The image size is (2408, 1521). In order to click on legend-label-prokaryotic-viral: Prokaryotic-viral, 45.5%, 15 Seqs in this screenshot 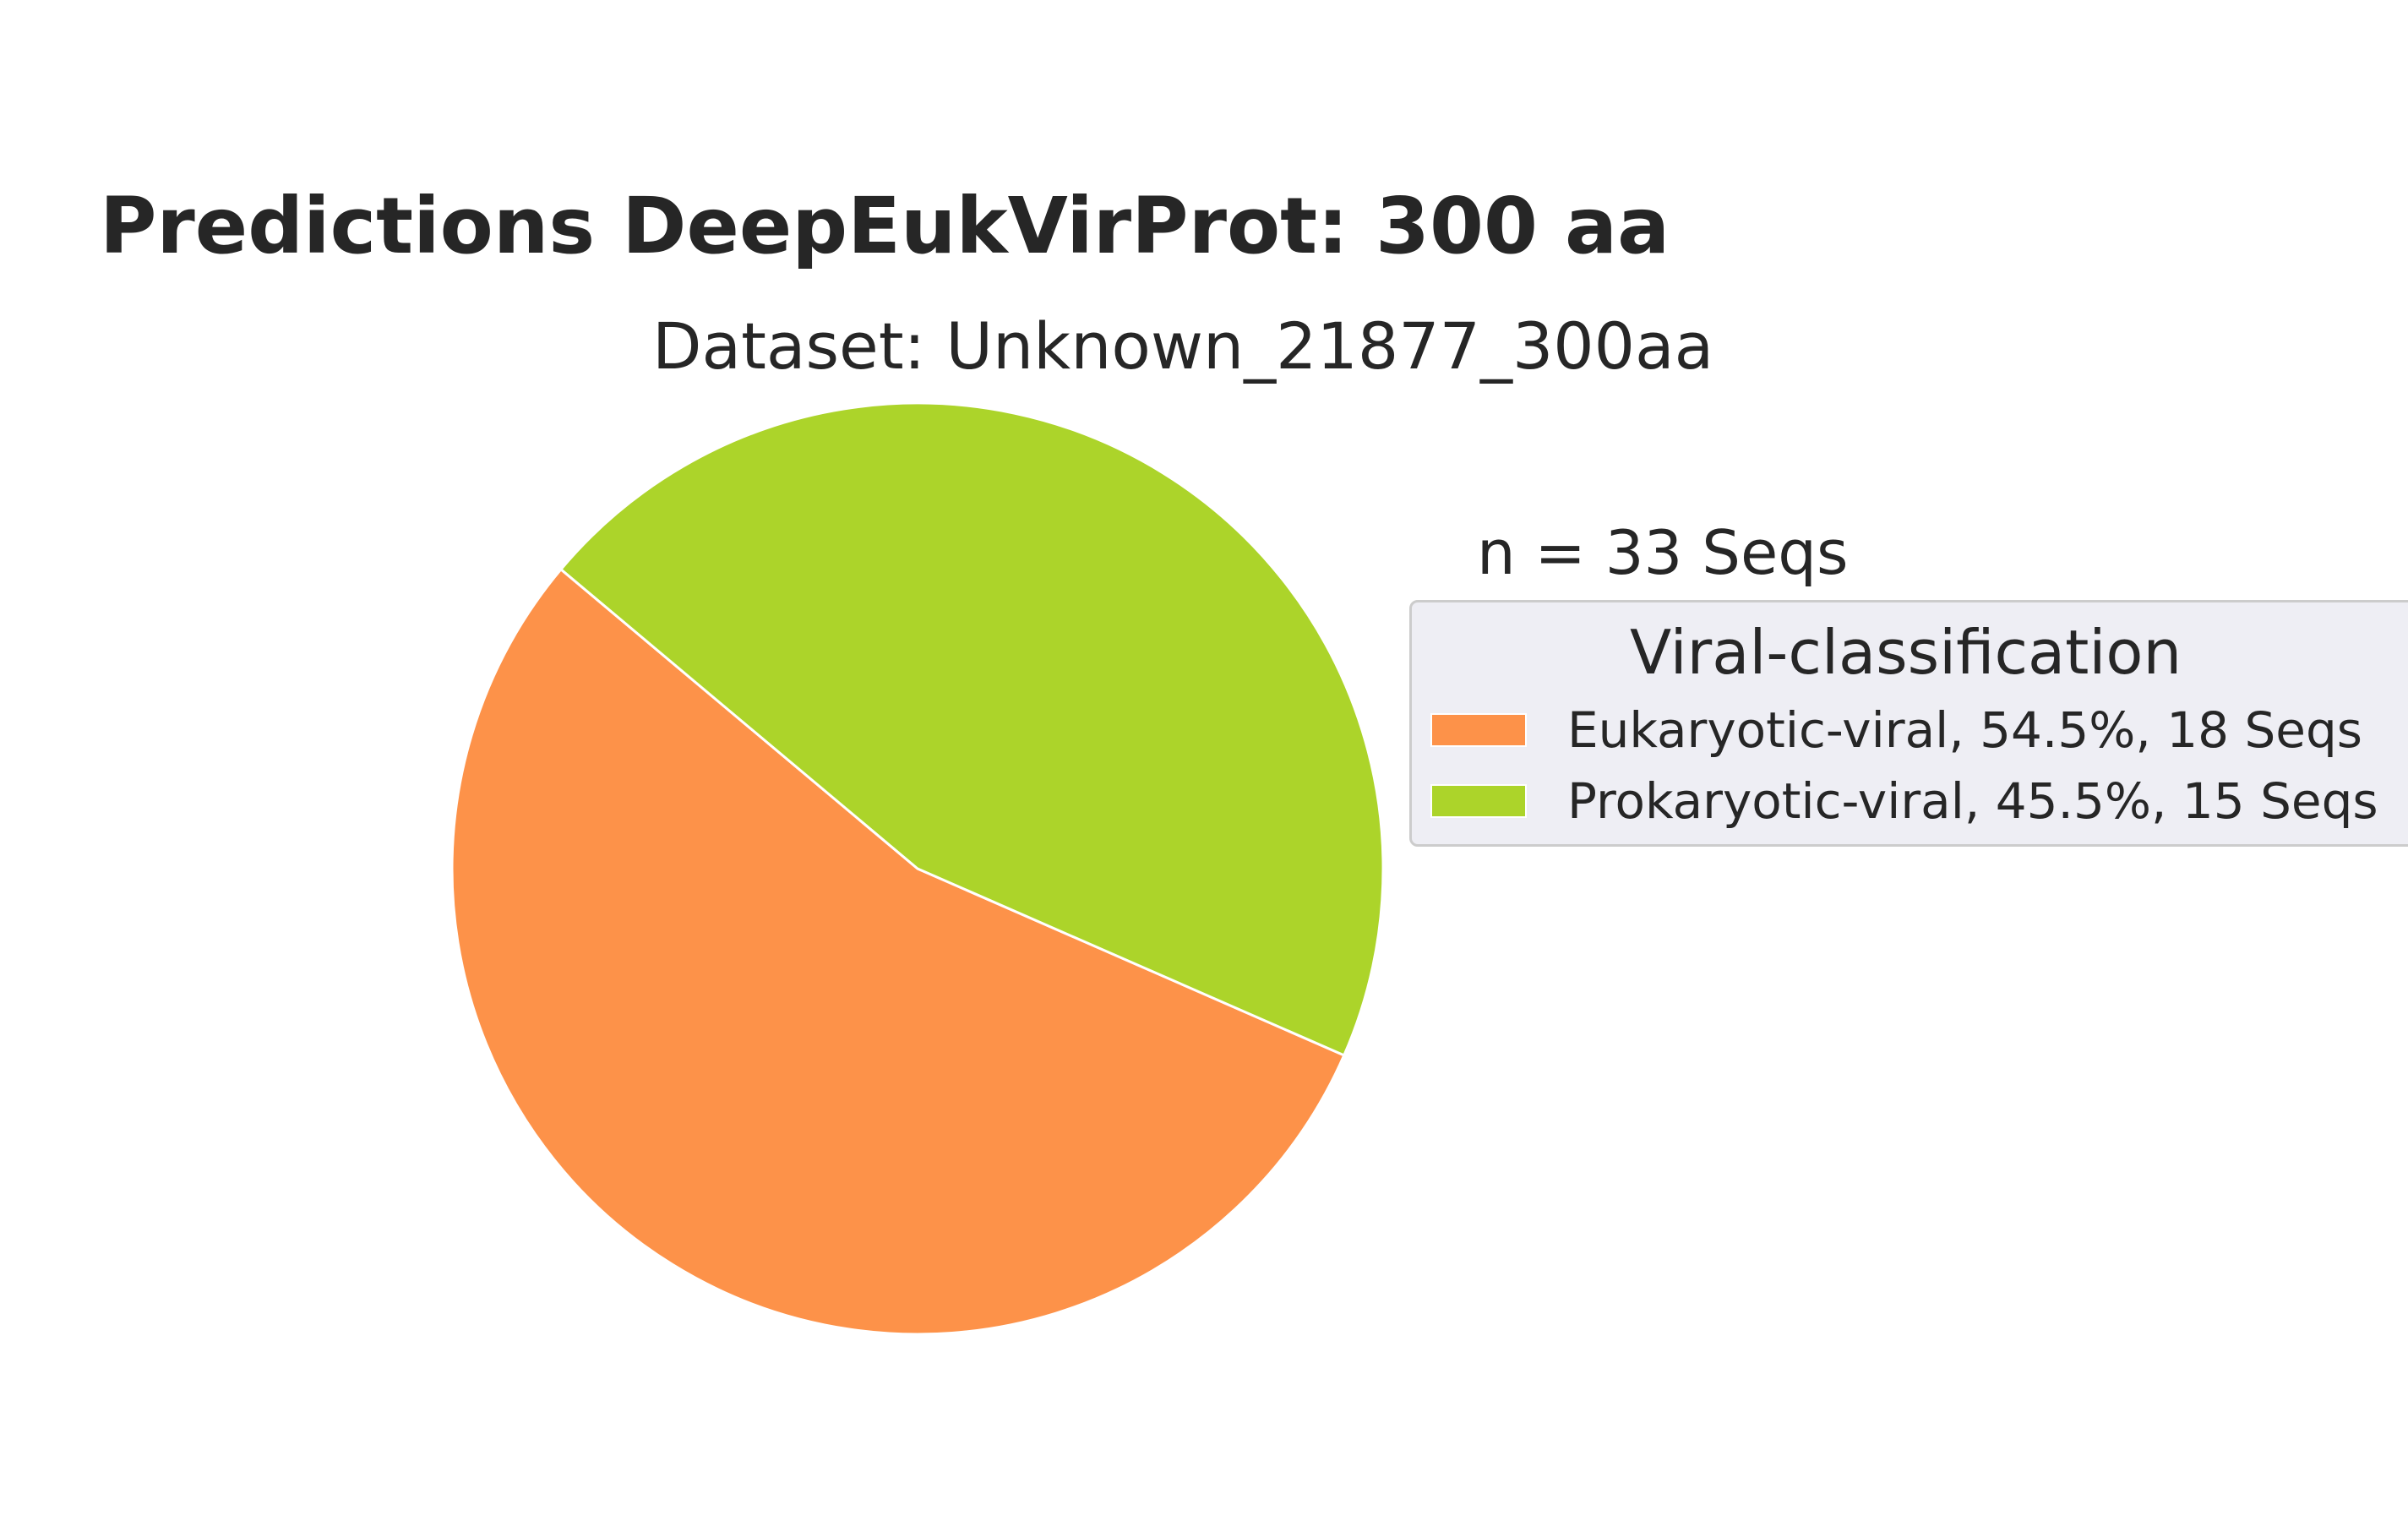, I will do `click(1973, 801)`.